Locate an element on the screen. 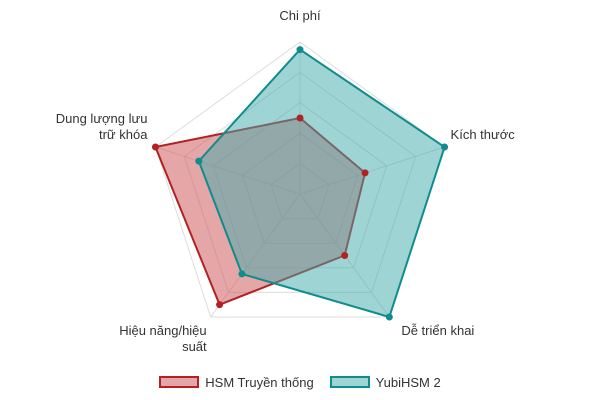  legend-swatch-hsm is located at coordinates (179, 382).